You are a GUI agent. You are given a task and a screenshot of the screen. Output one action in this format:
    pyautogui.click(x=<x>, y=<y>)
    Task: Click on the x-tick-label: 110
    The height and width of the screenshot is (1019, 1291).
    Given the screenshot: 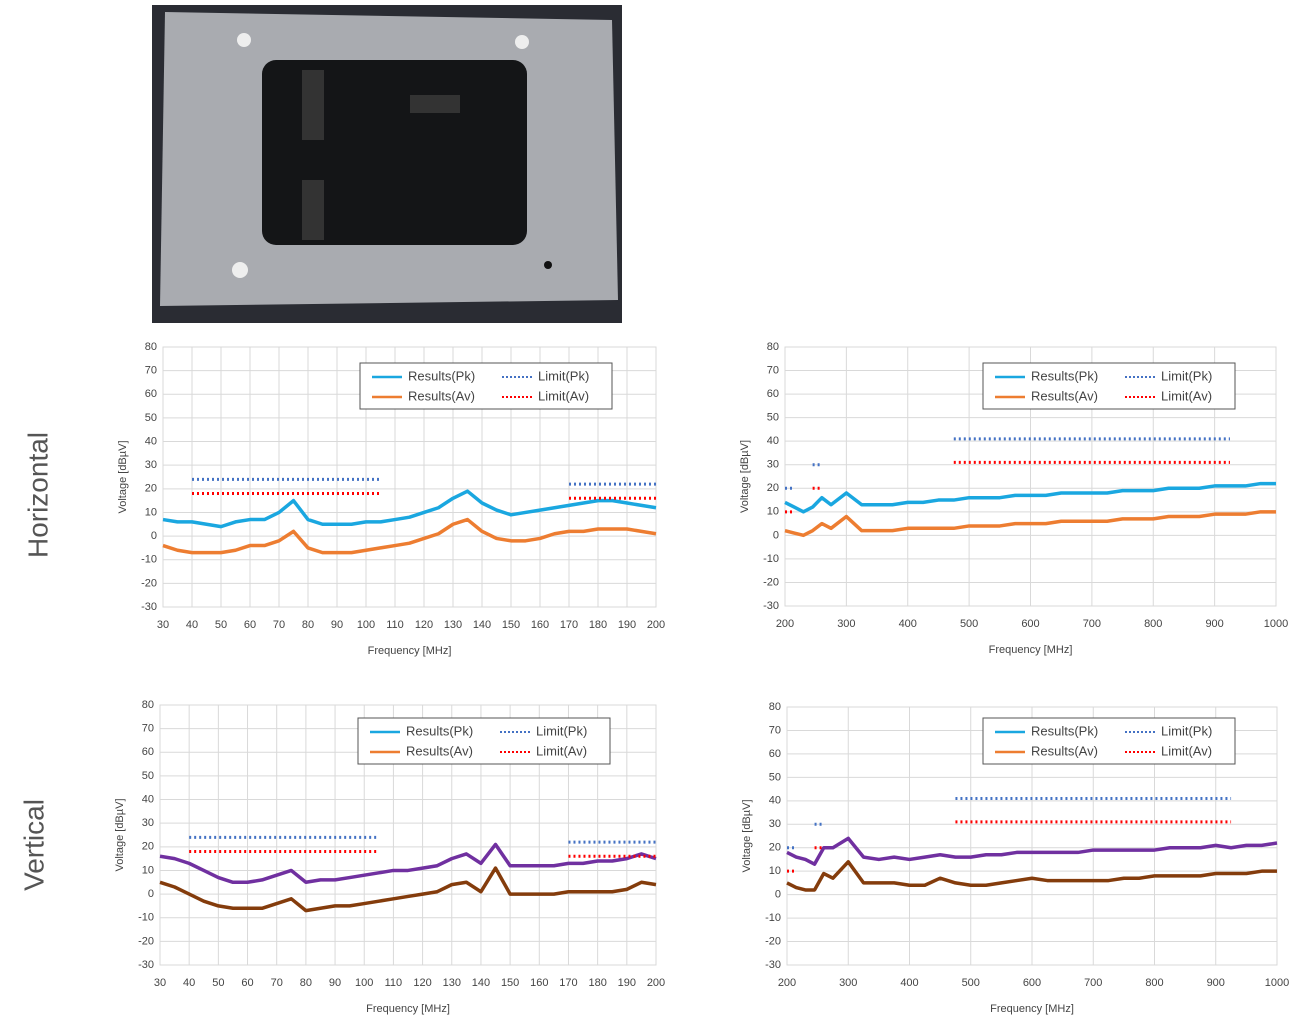 What is the action you would take?
    pyautogui.click(x=395, y=625)
    